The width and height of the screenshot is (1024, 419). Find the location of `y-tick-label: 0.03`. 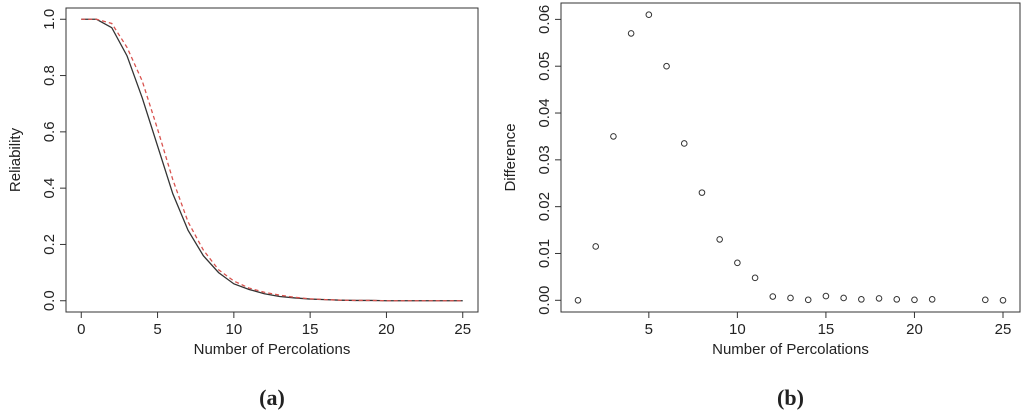

y-tick-label: 0.03 is located at coordinates (544, 159).